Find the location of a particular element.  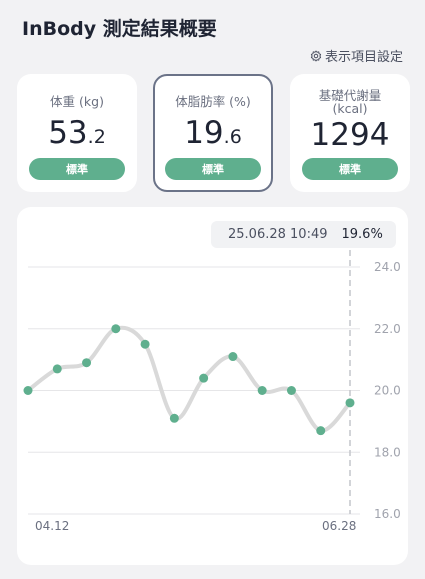

body-fat-card: 体脂肪率 (%) 19.6 標準 is located at coordinates (213, 133).